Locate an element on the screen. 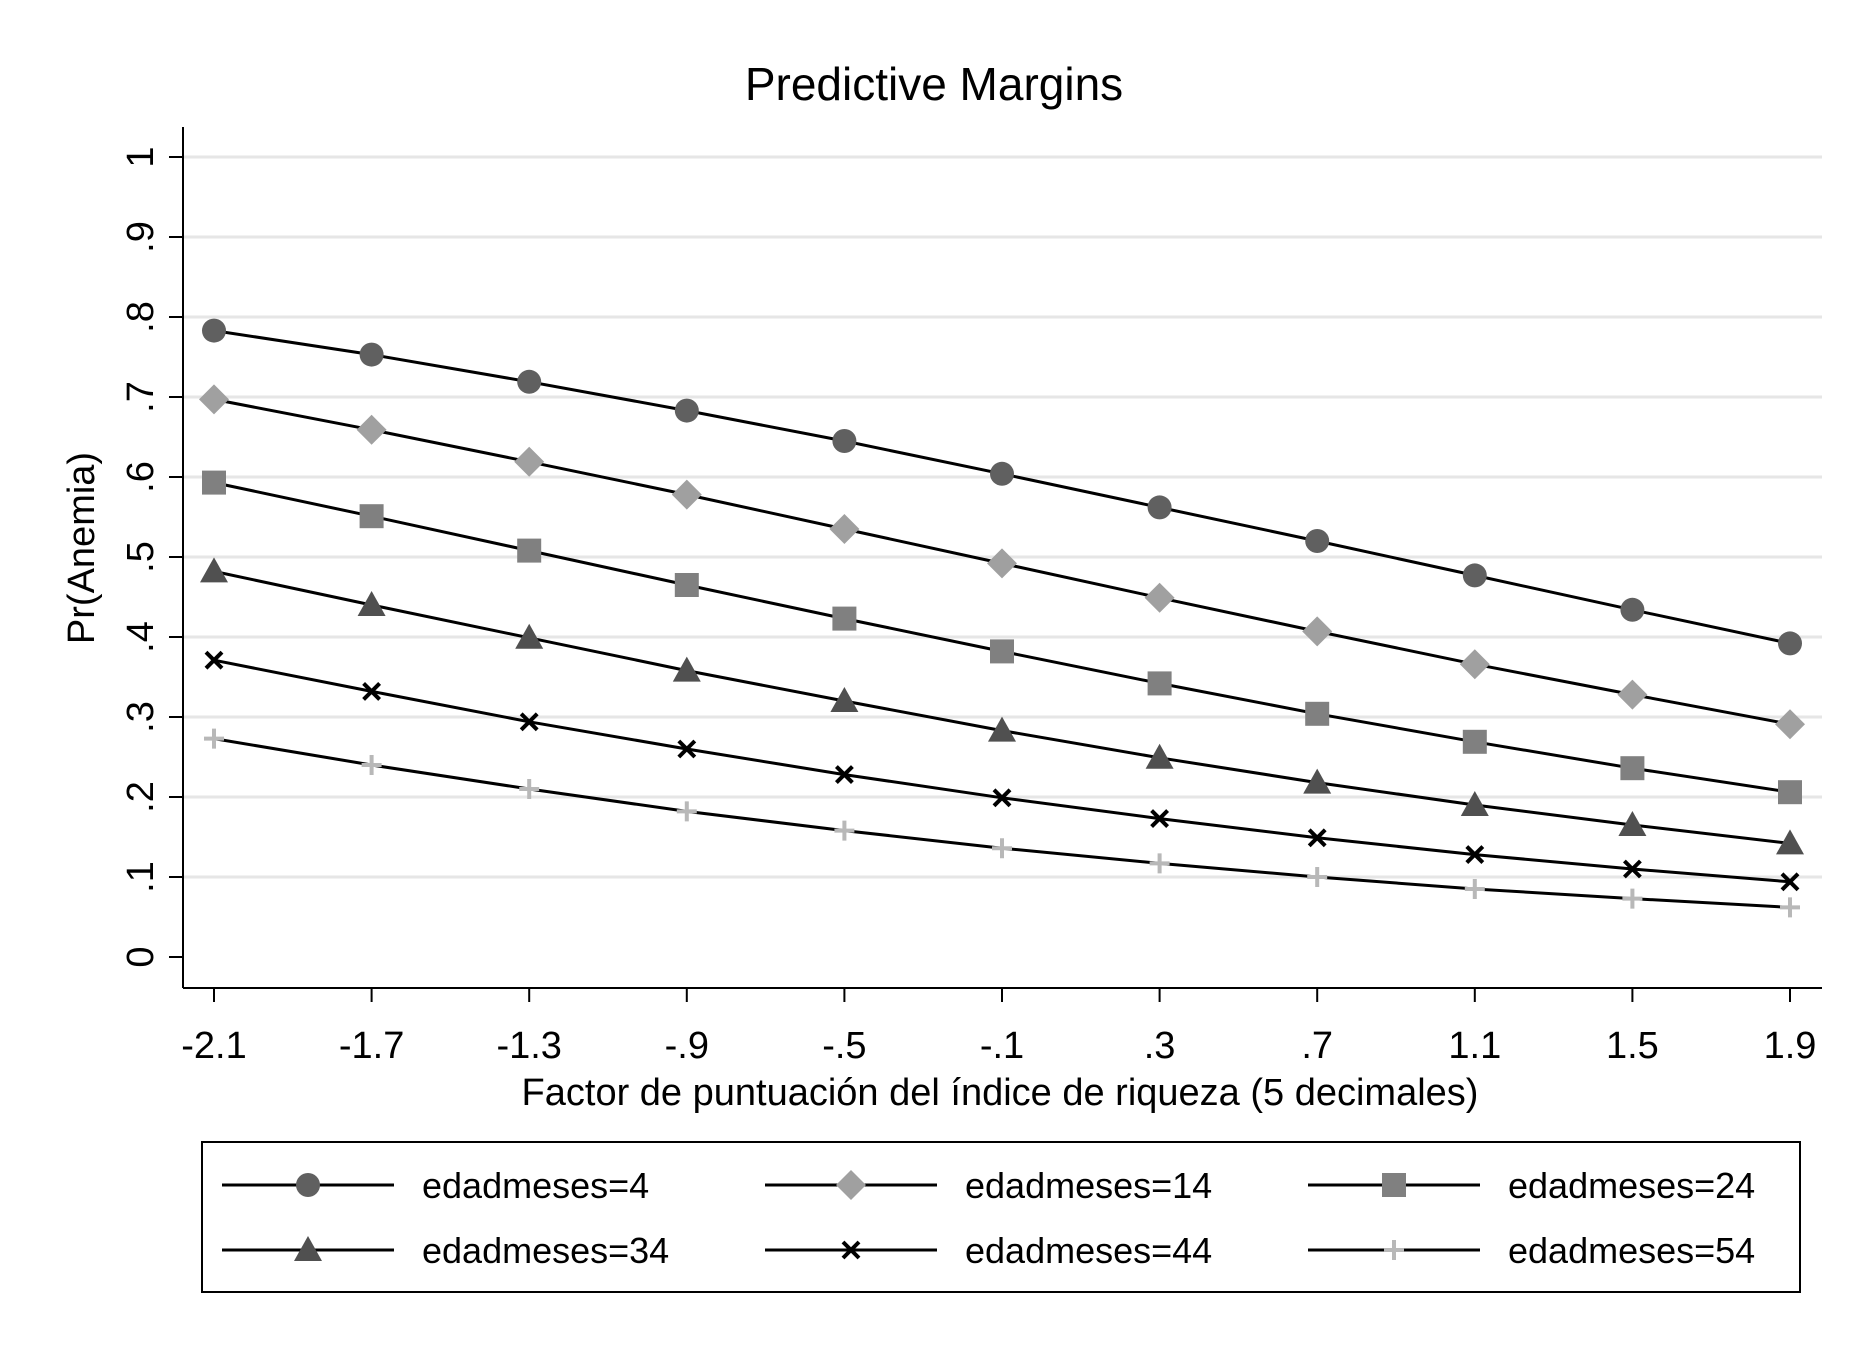  x-tick-label: 1.9 is located at coordinates (1790, 1046).